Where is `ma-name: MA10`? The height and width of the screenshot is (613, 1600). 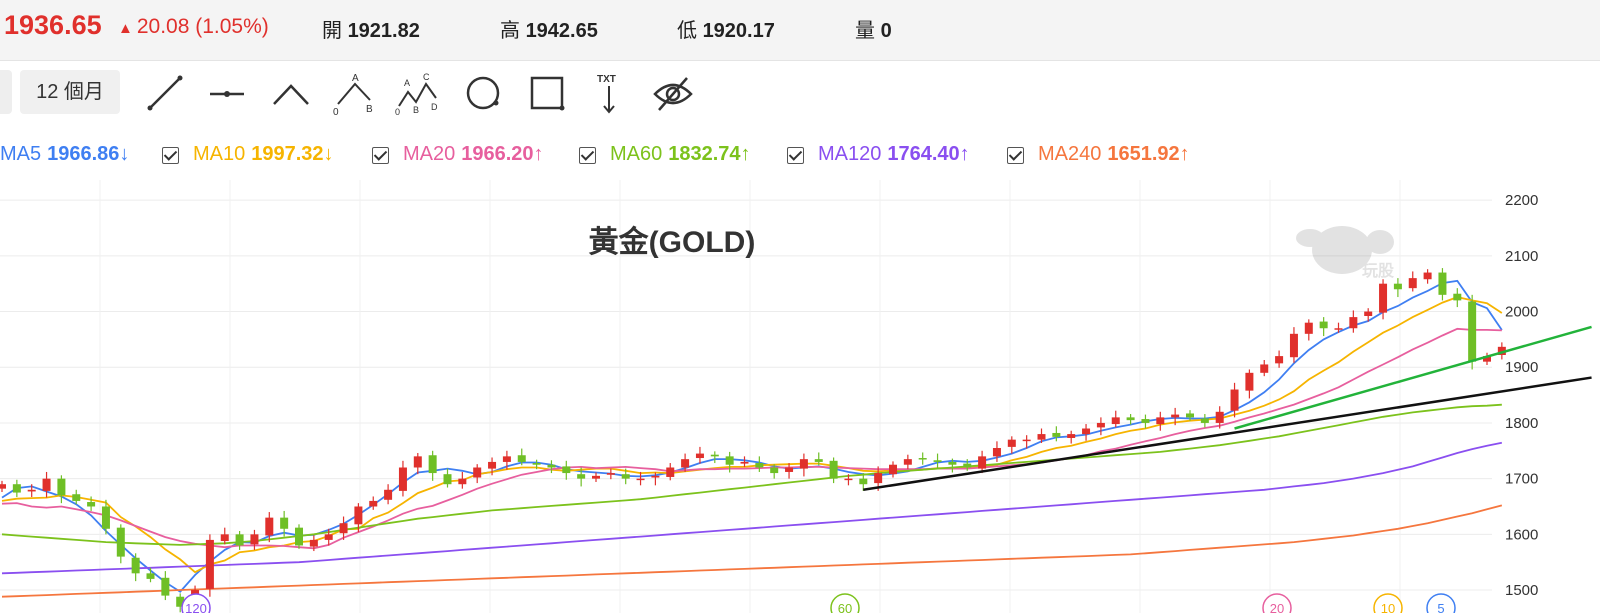 ma-name: MA10 is located at coordinates (219, 154).